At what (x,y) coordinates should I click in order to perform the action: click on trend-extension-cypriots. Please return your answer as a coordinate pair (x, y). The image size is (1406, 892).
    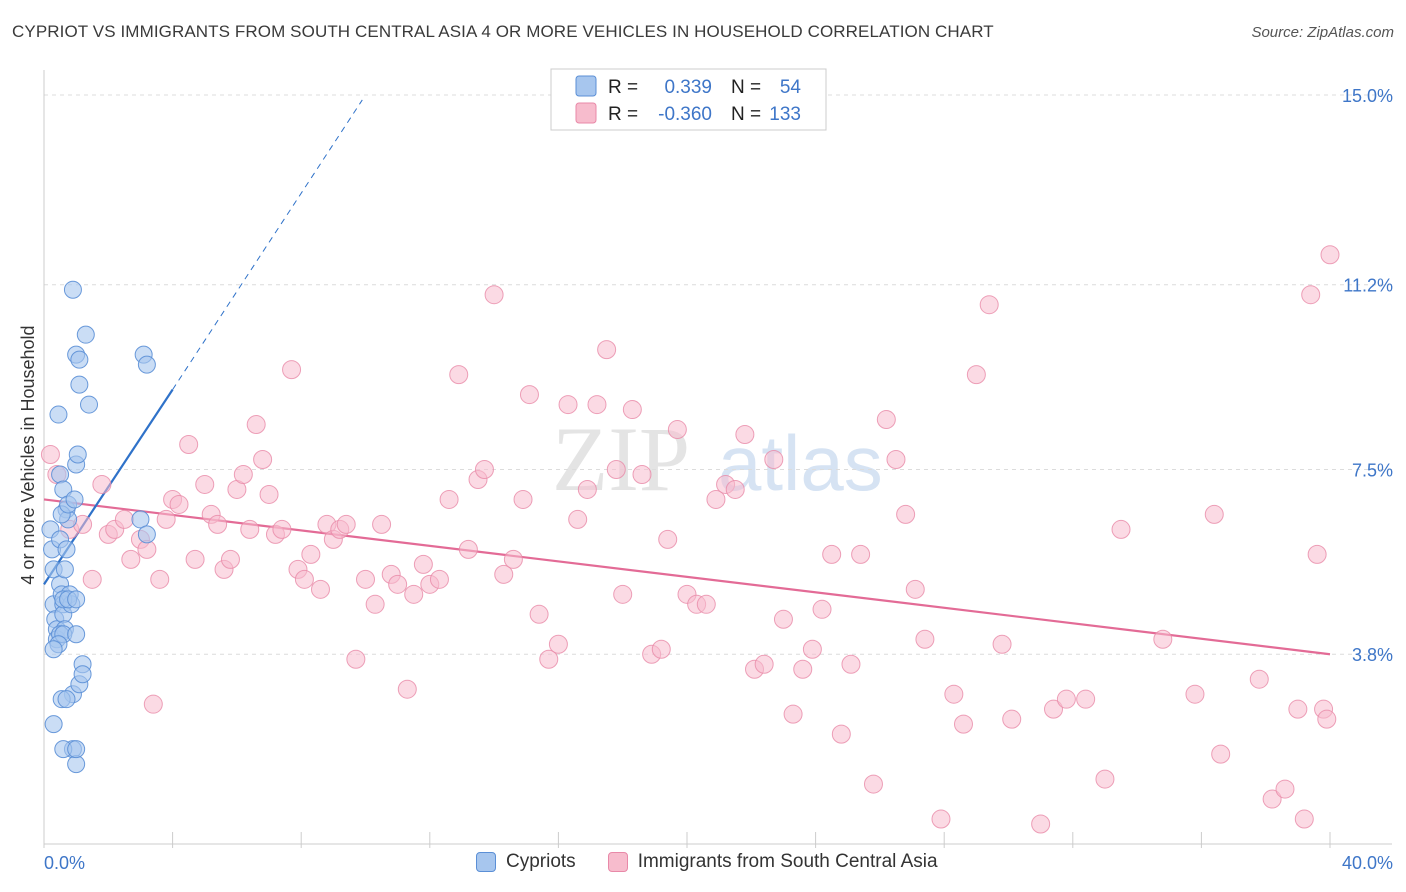
    Looking at the image, I should click on (267, 244).